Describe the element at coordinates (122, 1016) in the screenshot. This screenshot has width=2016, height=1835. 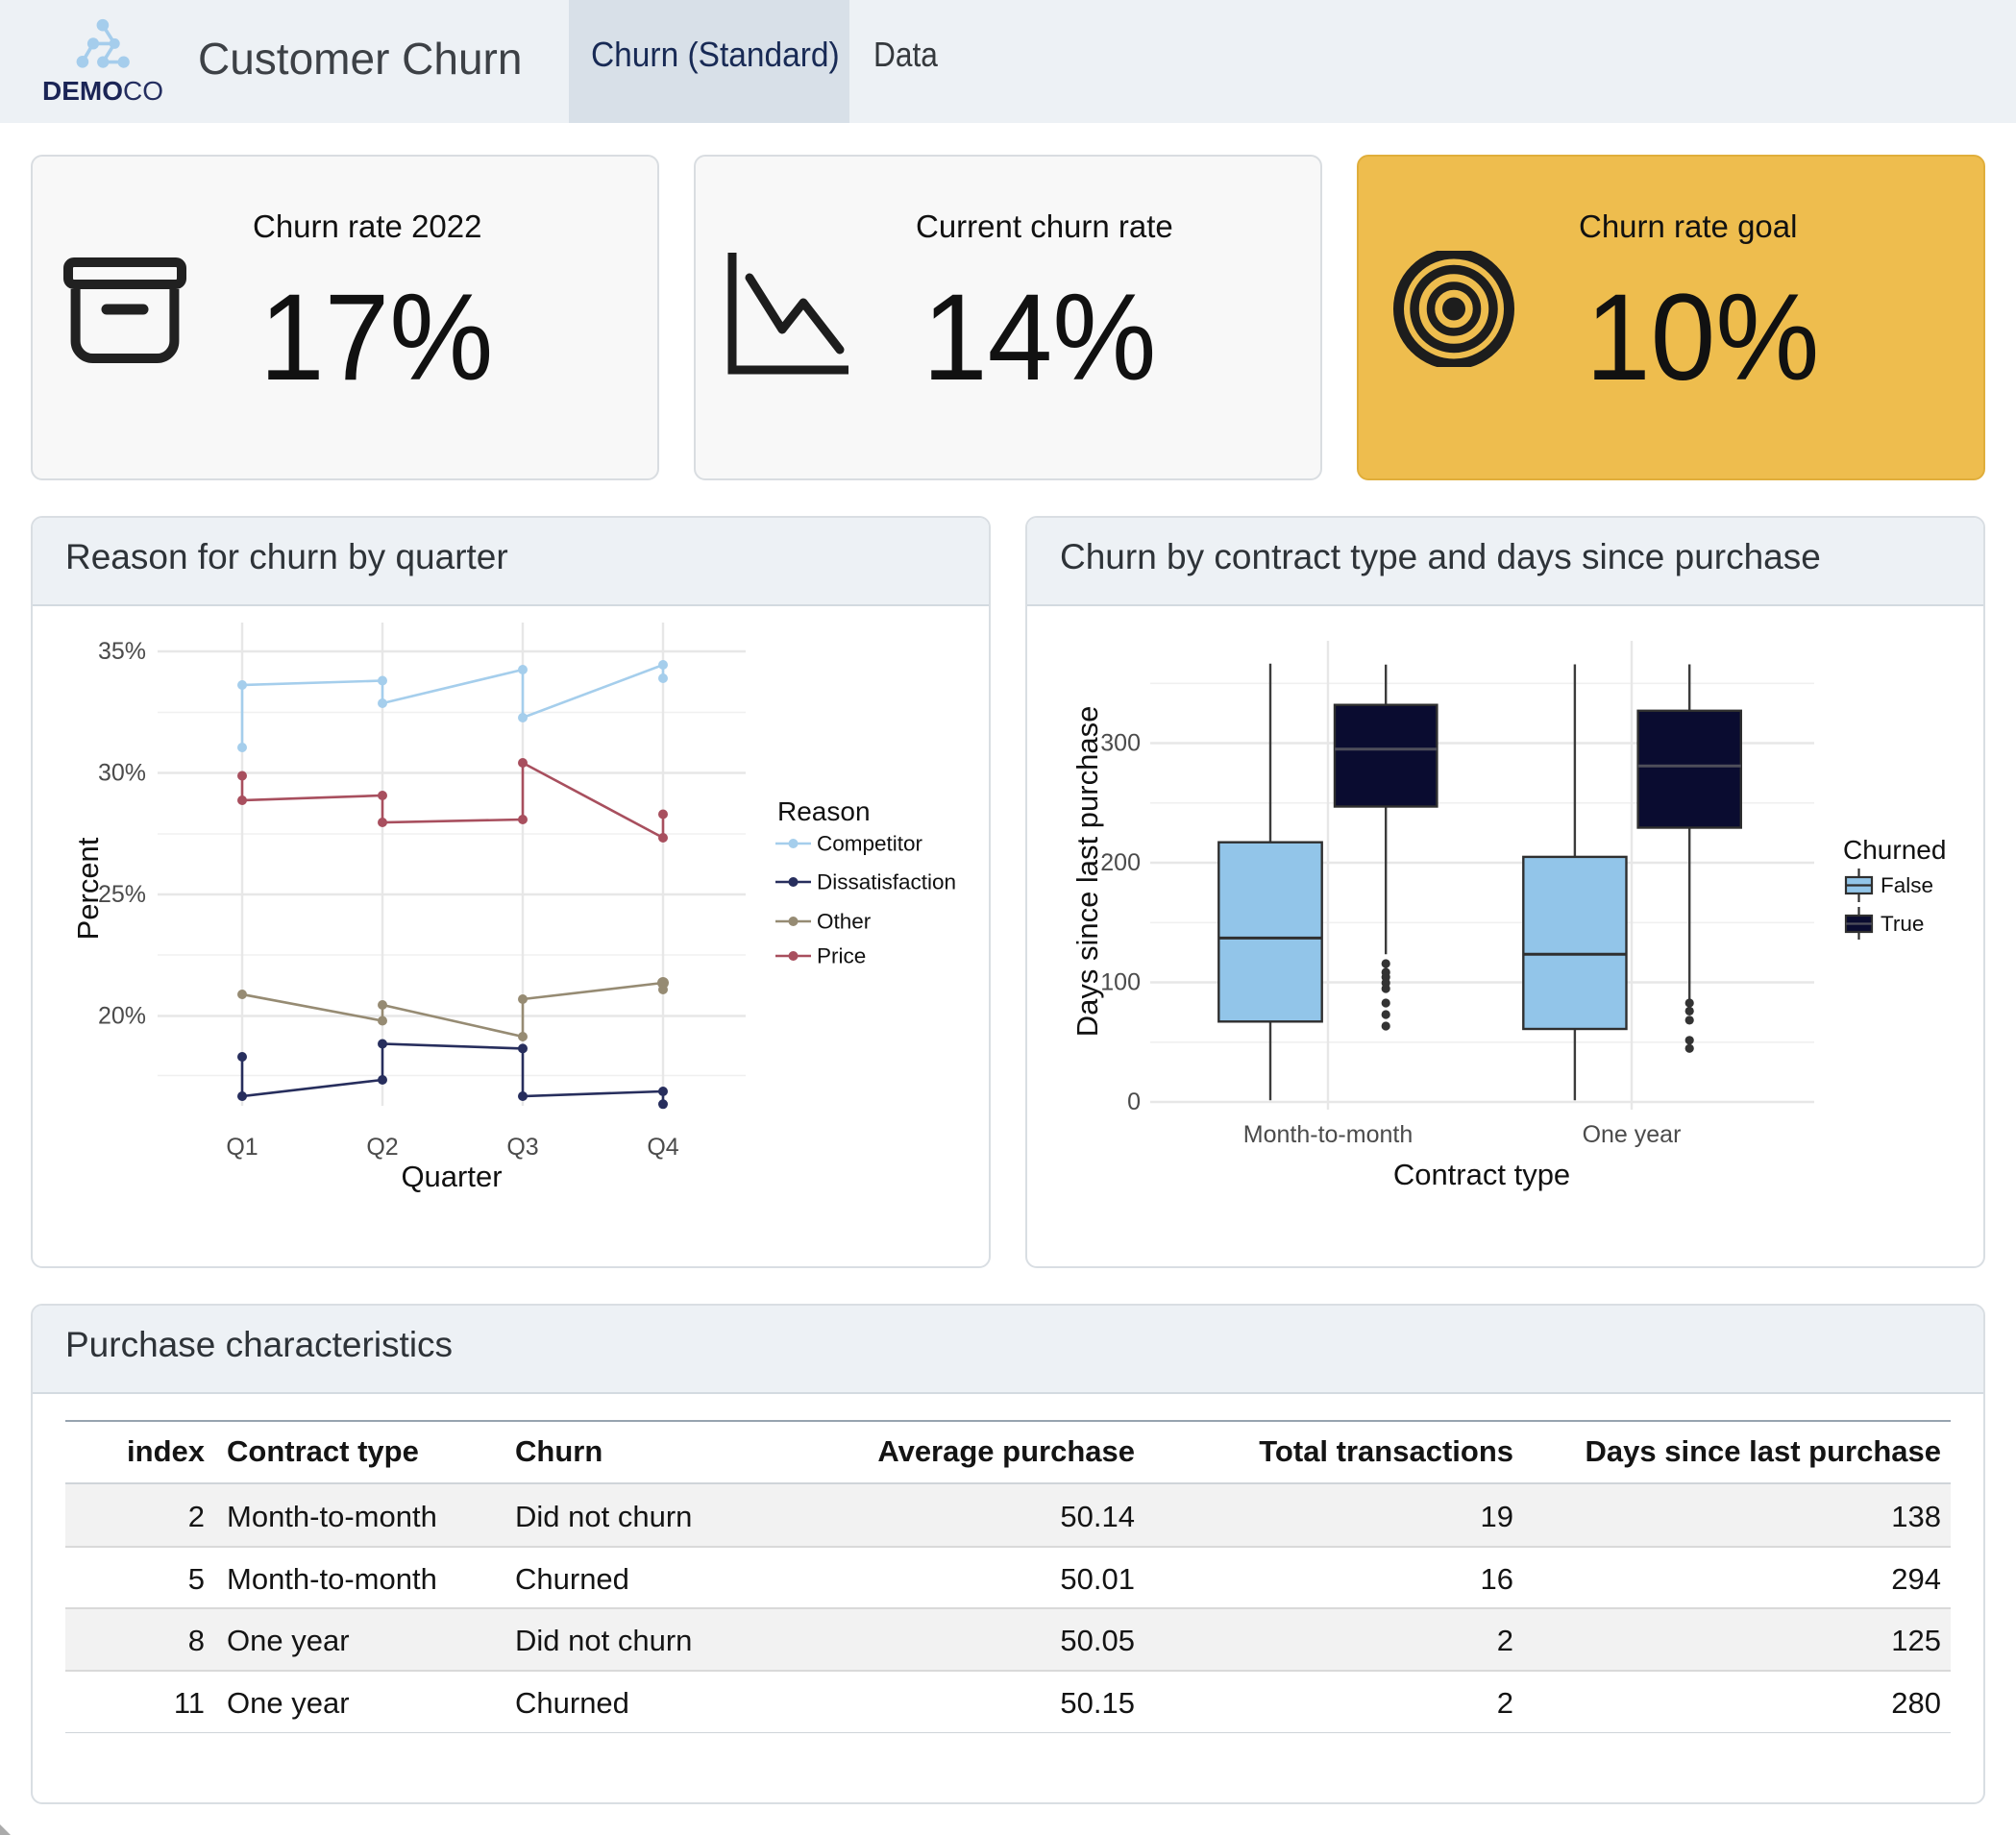
I see `svg-text: 20%` at that location.